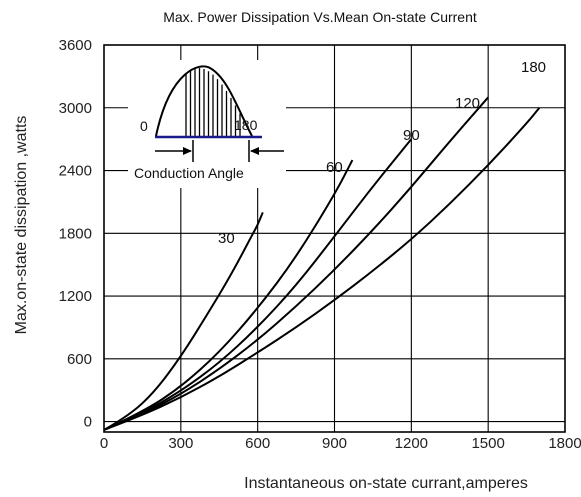 The width and height of the screenshot is (581, 497). I want to click on inset-background, so click(207, 124).